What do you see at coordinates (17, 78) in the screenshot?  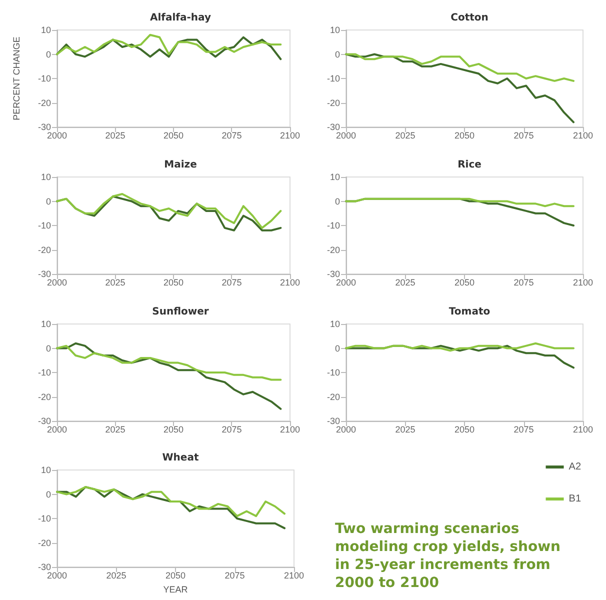 I see `y-axis-title: PERCENT CHANGE` at bounding box center [17, 78].